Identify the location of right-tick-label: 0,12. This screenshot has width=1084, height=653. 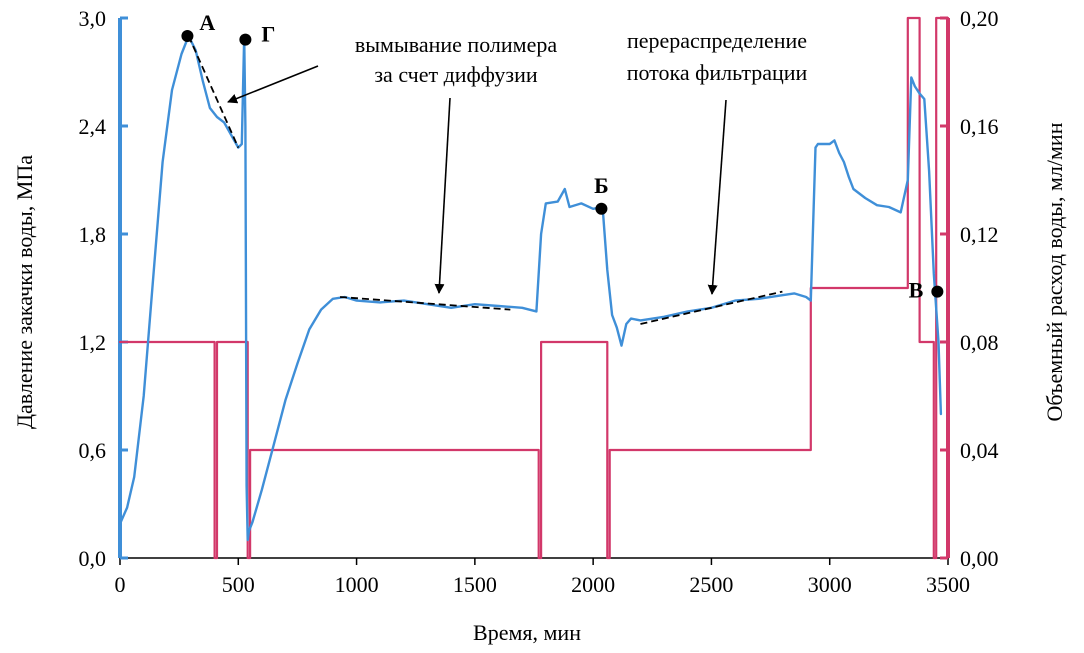
(979, 234).